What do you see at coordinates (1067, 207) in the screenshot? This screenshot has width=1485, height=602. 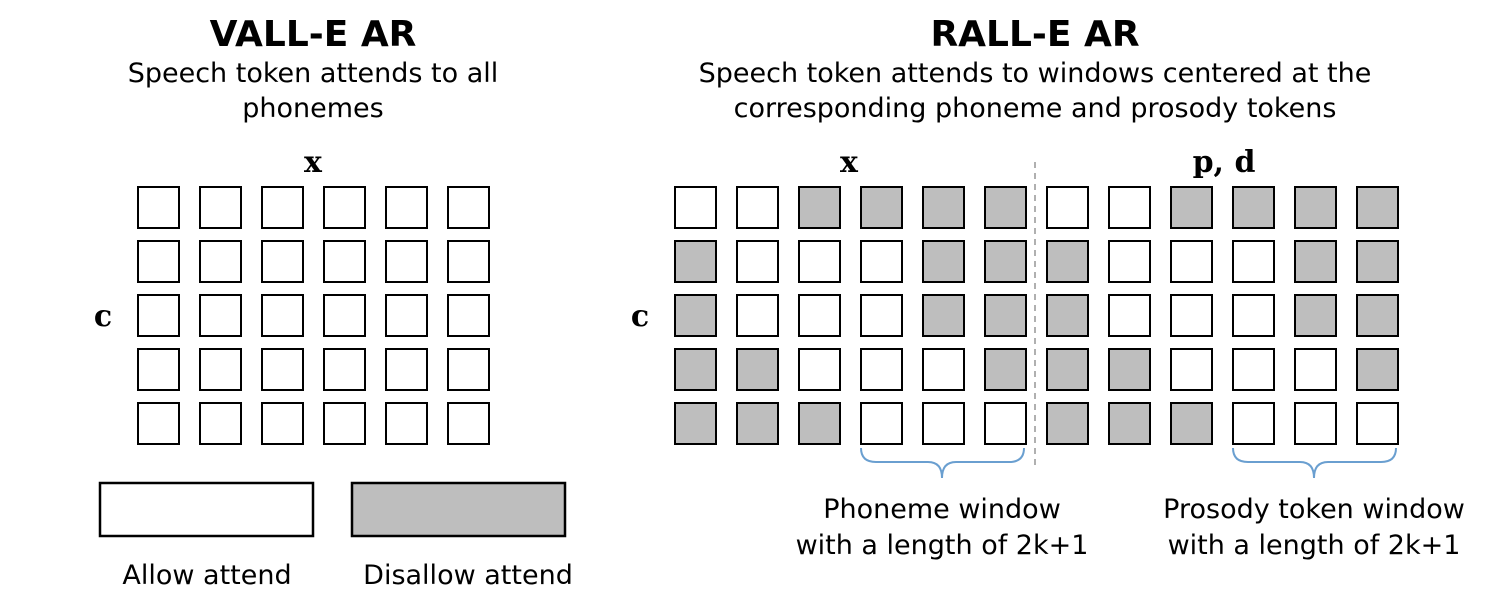 I see `prosody-cell-r0-c0` at bounding box center [1067, 207].